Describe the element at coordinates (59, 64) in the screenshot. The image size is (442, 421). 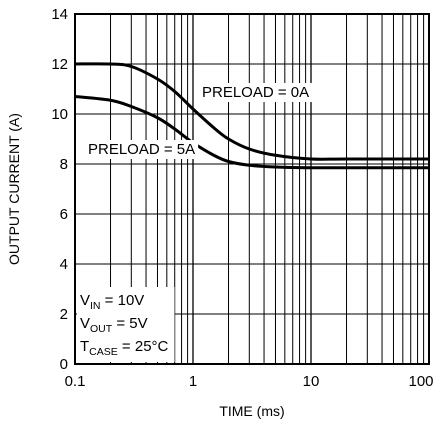
I see `y-tick-label: 12` at that location.